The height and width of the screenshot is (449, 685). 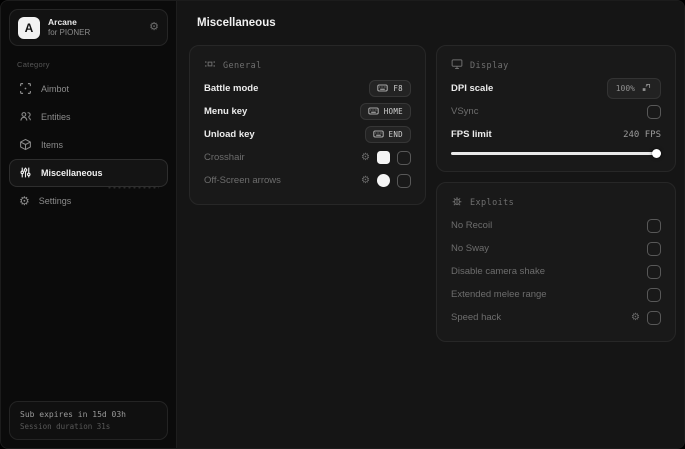 What do you see at coordinates (642, 134) in the screenshot?
I see `fps-limit-value: 240 FPS` at bounding box center [642, 134].